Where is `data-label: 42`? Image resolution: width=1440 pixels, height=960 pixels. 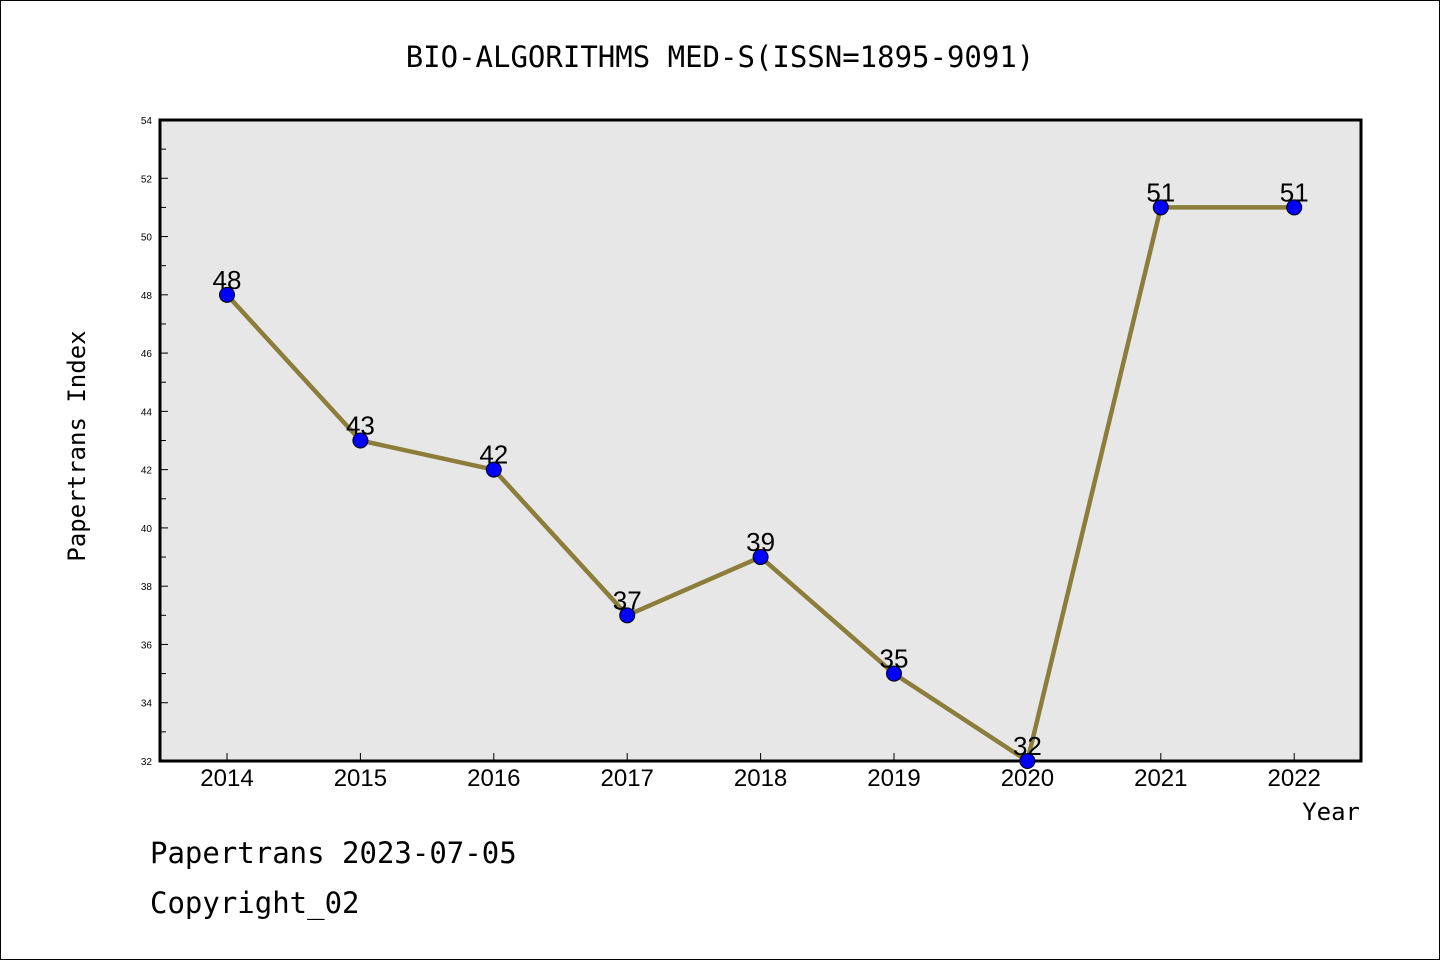
data-label: 42 is located at coordinates (493, 455).